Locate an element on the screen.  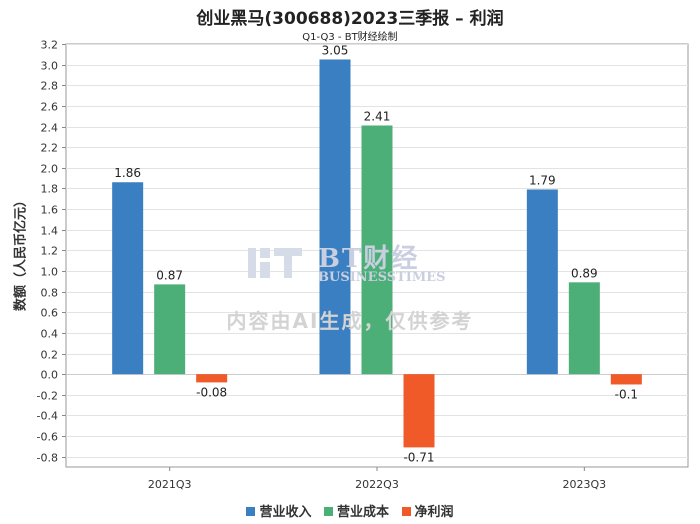
chart-title: 创业黑马(300688)2023三季报 – 利润 is located at coordinates (350, 19).